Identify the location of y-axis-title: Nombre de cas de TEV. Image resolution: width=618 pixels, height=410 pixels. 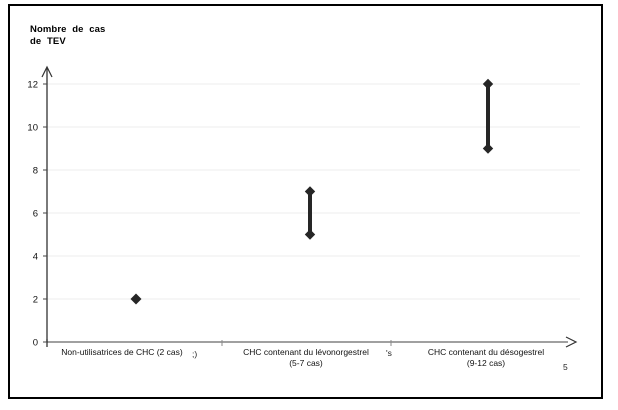
(67, 36).